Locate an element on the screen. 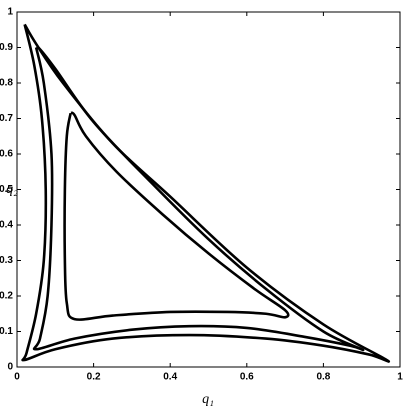  y-tick-label: 0.9 is located at coordinates (6, 47).